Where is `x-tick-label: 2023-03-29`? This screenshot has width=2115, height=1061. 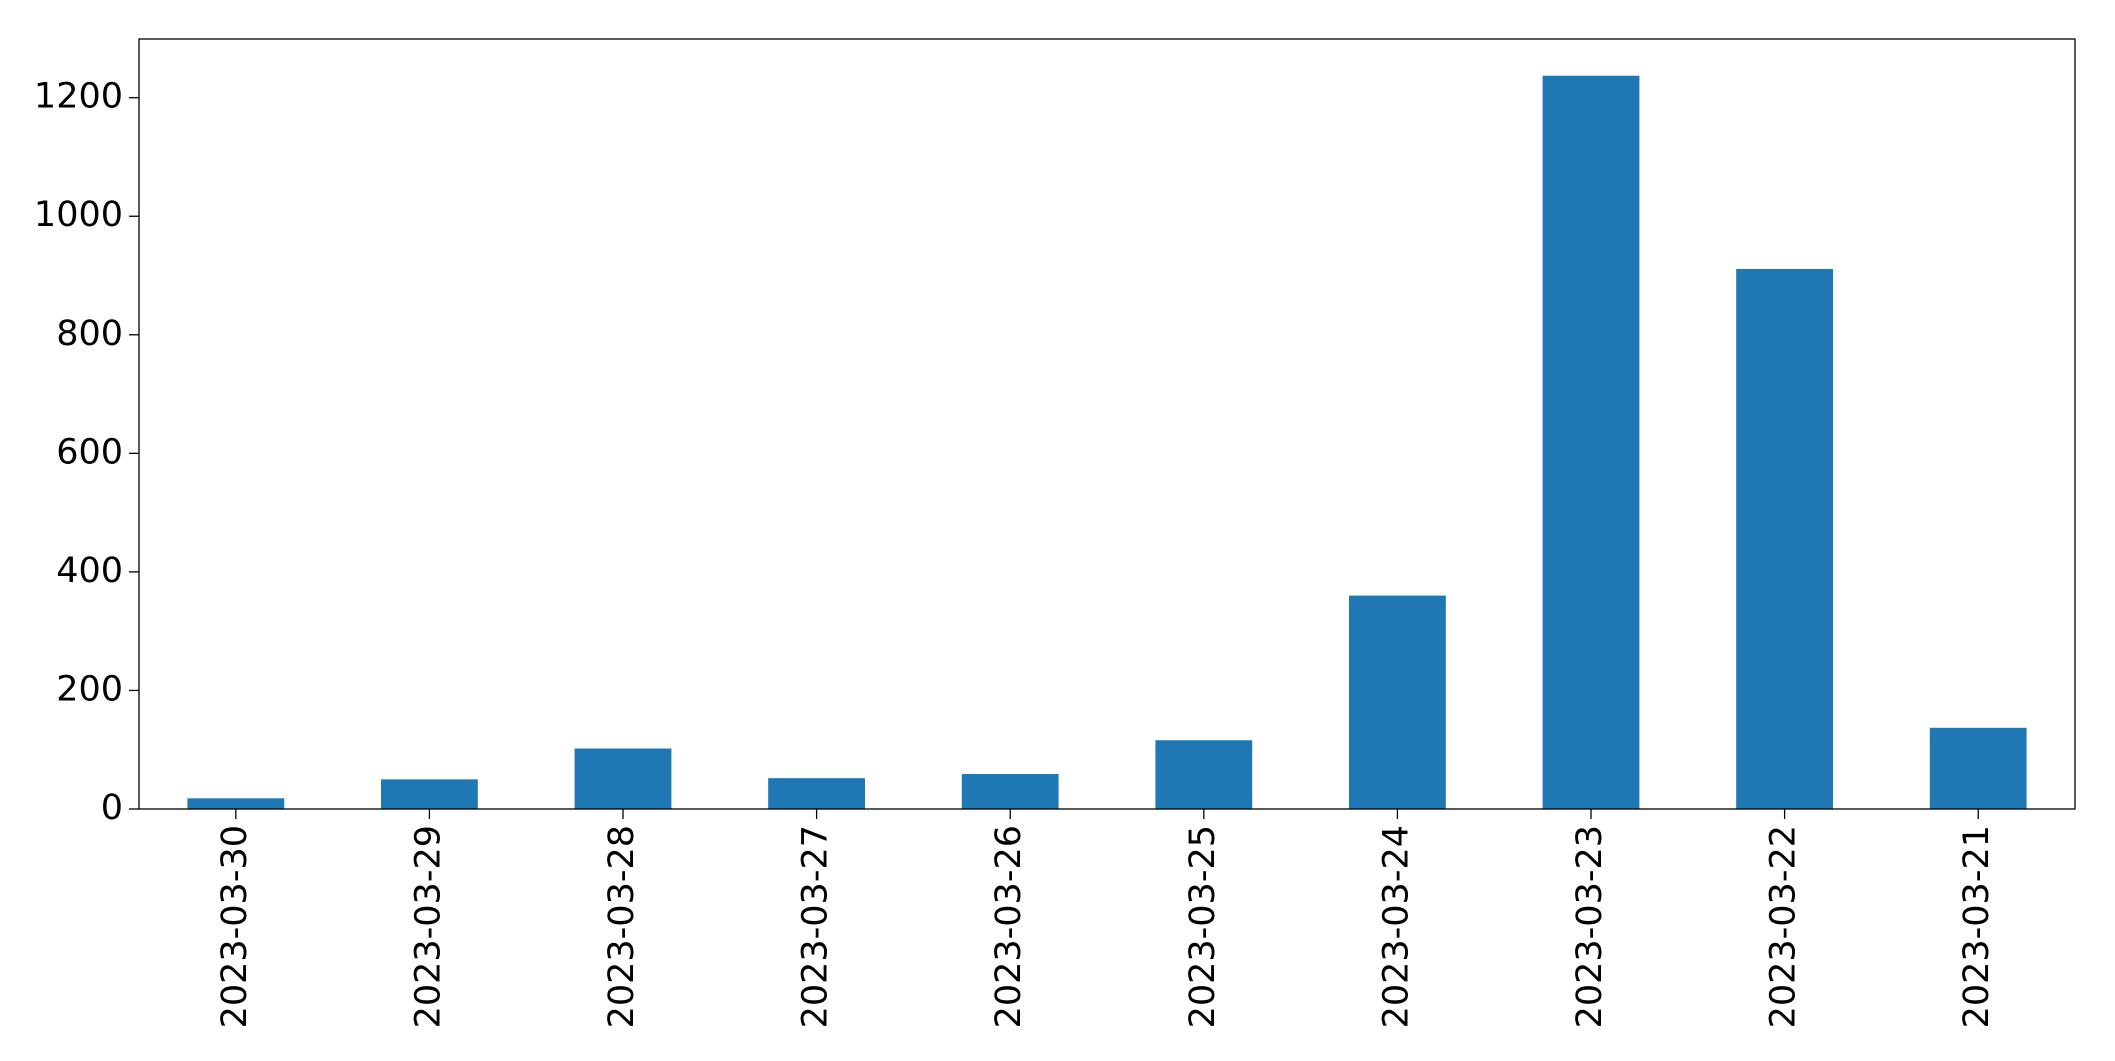
x-tick-label: 2023-03-29 is located at coordinates (428, 926).